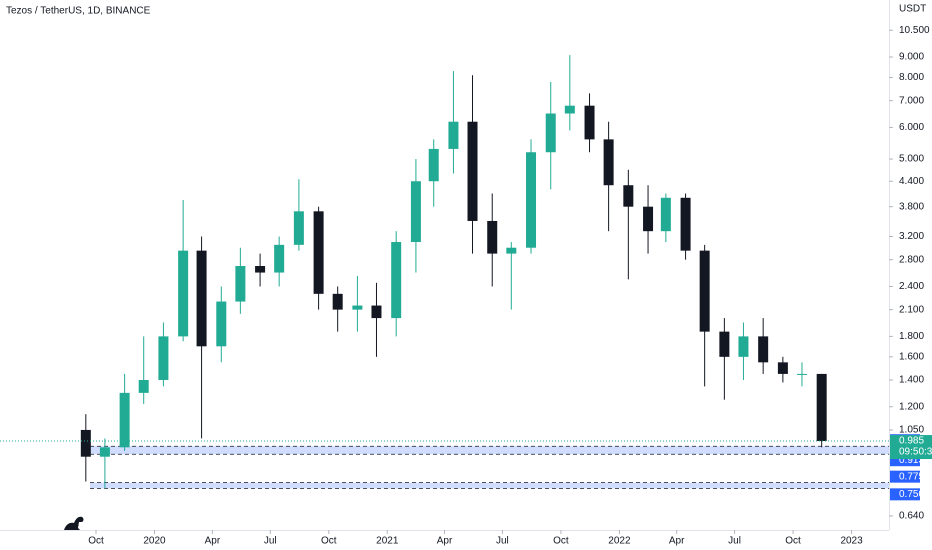 The width and height of the screenshot is (932, 550). What do you see at coordinates (911, 236) in the screenshot?
I see `y-tick-label: 3.200` at bounding box center [911, 236].